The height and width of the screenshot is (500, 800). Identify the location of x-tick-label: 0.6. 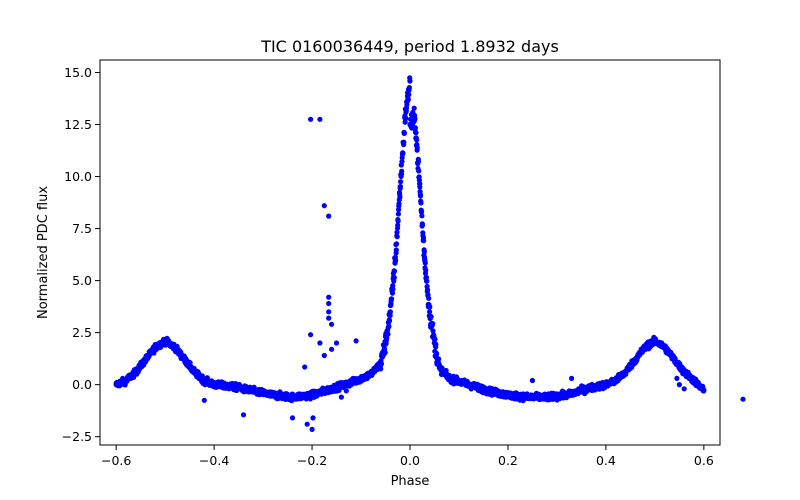
(704, 460).